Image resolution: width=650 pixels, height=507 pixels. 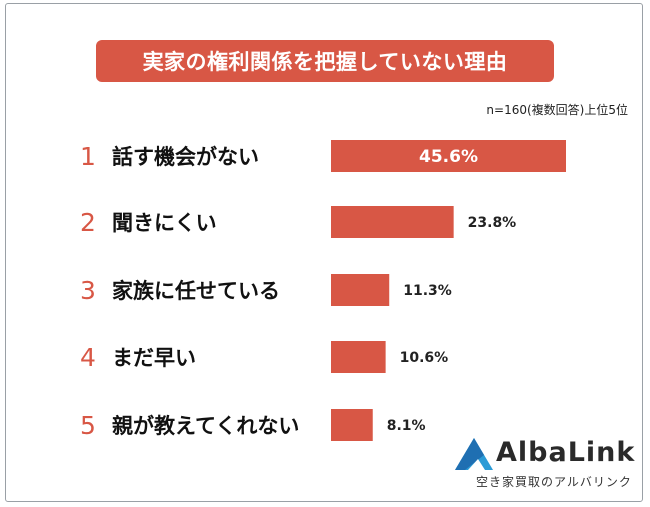 I want to click on chart-title: 実家の権利関係を把握していない理由, so click(x=325, y=61).